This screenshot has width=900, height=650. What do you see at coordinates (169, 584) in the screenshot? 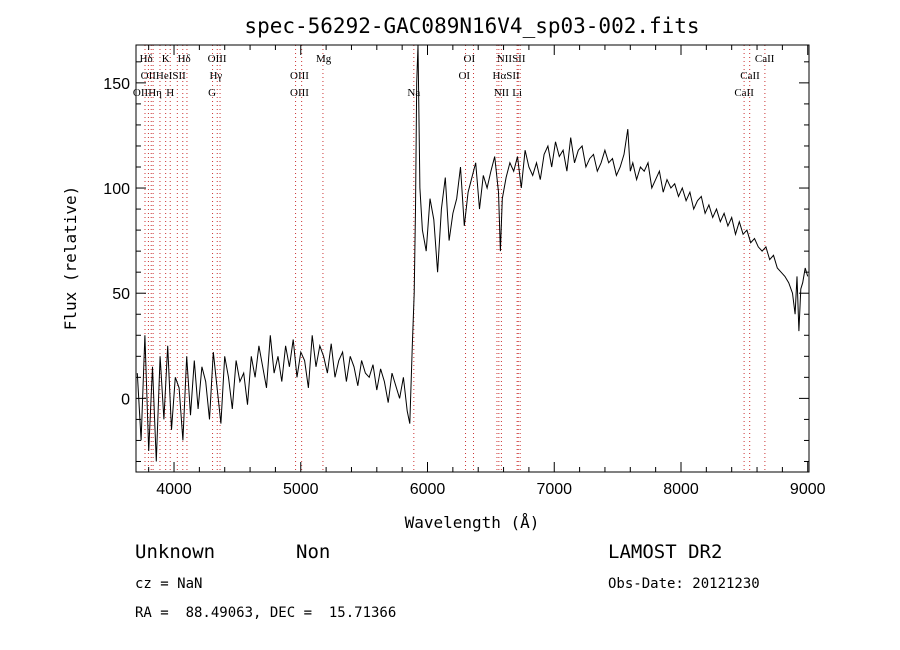
I see `cz-label: cz = NaN` at bounding box center [169, 584].